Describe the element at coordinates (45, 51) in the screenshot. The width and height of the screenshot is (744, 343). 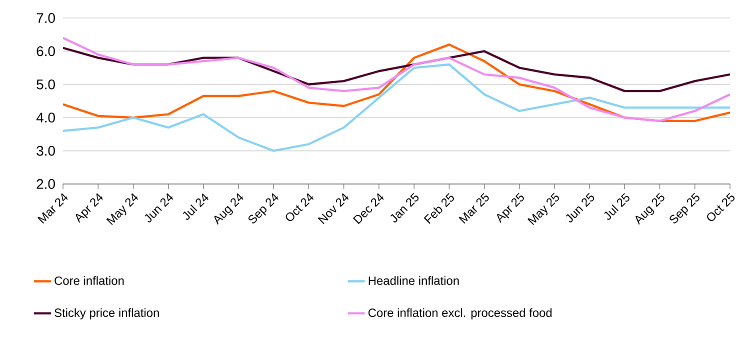
I see `y-tick-label: 6.0` at that location.